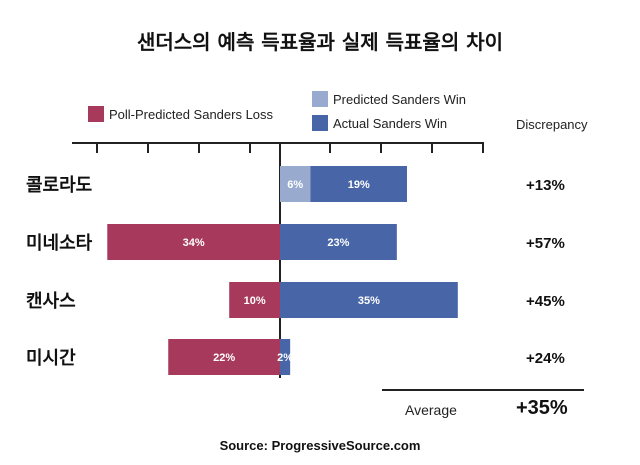 Image resolution: width=640 pixels, height=465 pixels. I want to click on category-label-1: 미네소타, so click(59, 243).